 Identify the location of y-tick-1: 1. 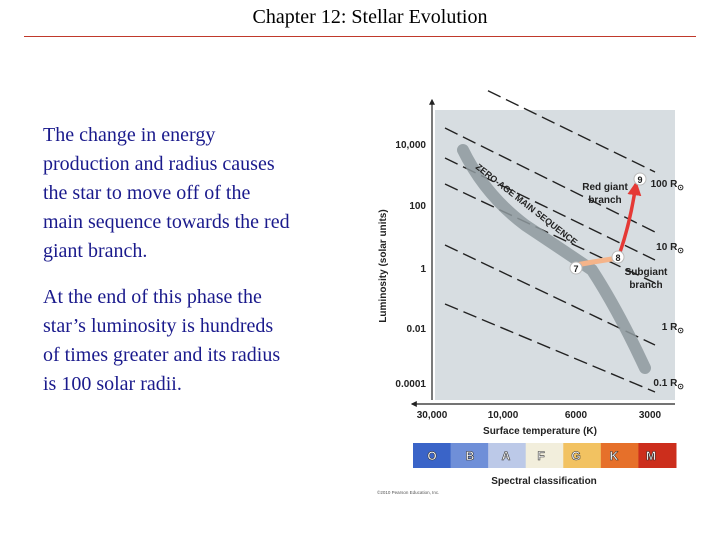
(423, 269).